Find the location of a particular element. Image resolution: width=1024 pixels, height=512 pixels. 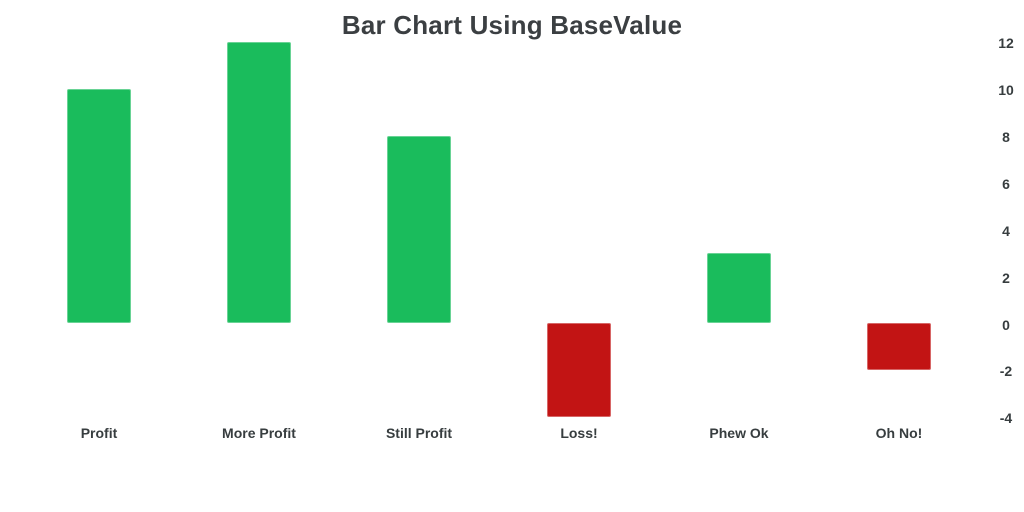

bar-more-profit is located at coordinates (259, 182).